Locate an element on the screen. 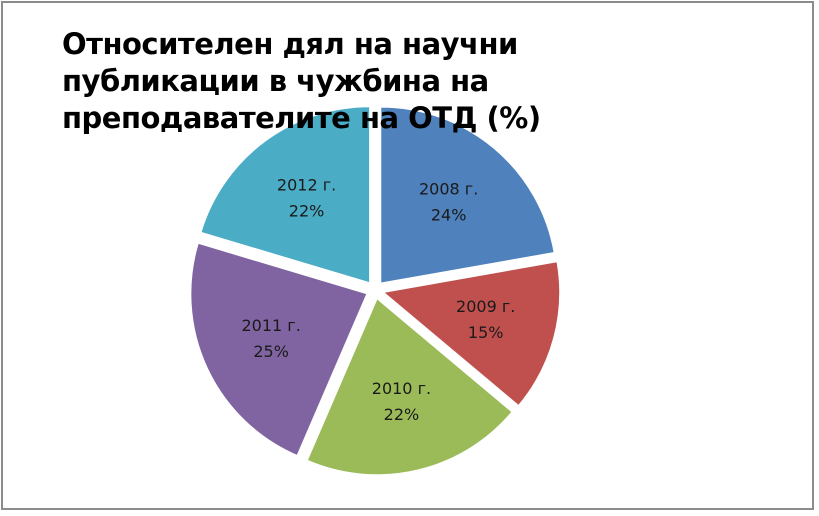 Image resolution: width=819 pixels, height=516 pixels. slice-value-label: 15% is located at coordinates (486, 332).